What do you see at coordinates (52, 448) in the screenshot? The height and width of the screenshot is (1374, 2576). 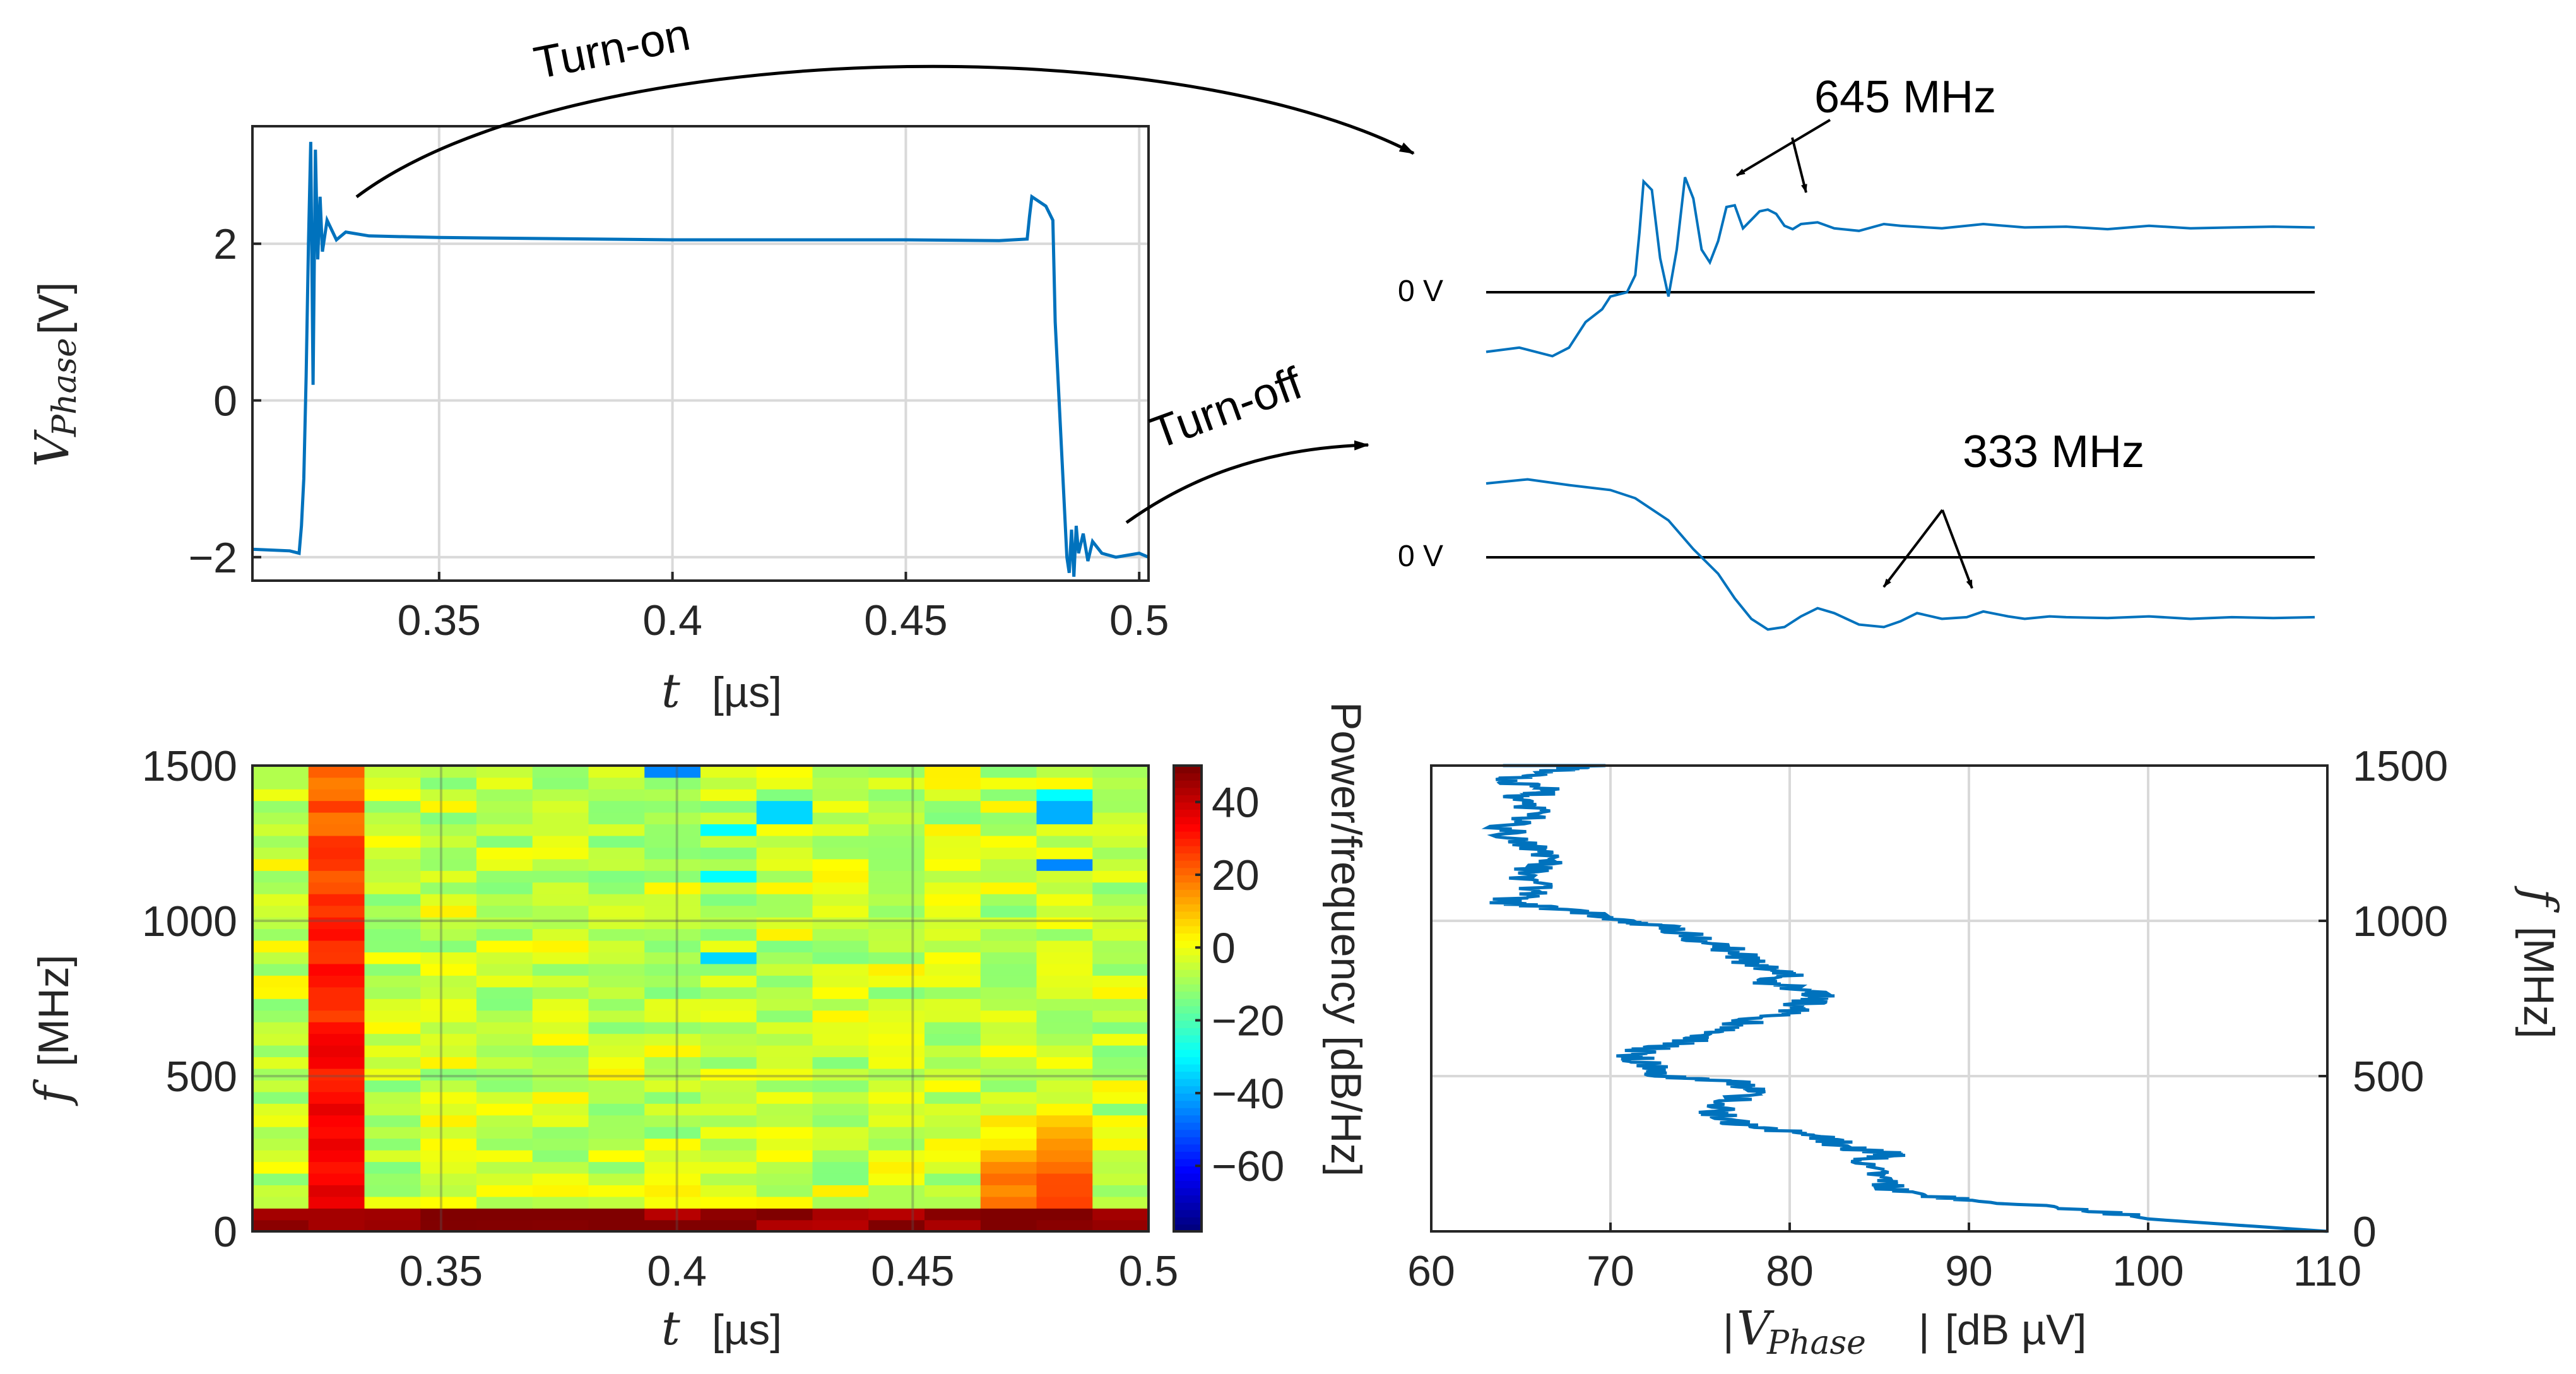 I see `time-waveform-ylabel-symbol: V` at bounding box center [52, 448].